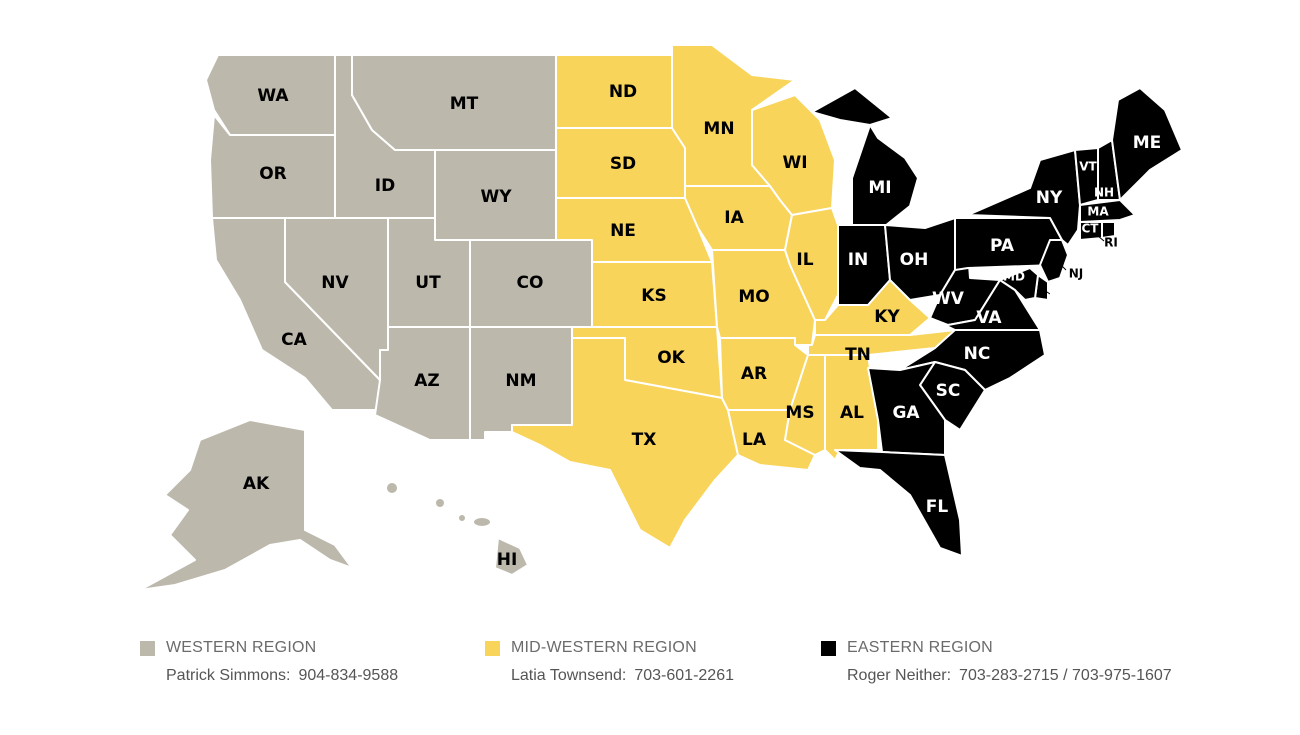  What do you see at coordinates (623, 92) in the screenshot?
I see `label-nd: ND` at bounding box center [623, 92].